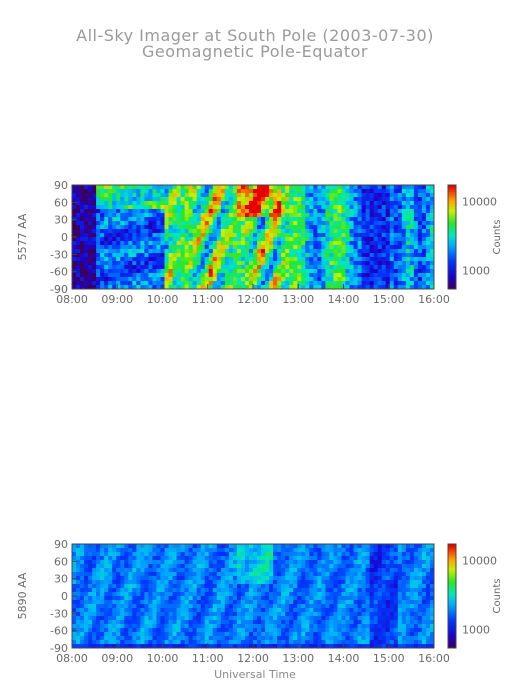  I want to click on x-tick-label: 11:00, so click(208, 658).